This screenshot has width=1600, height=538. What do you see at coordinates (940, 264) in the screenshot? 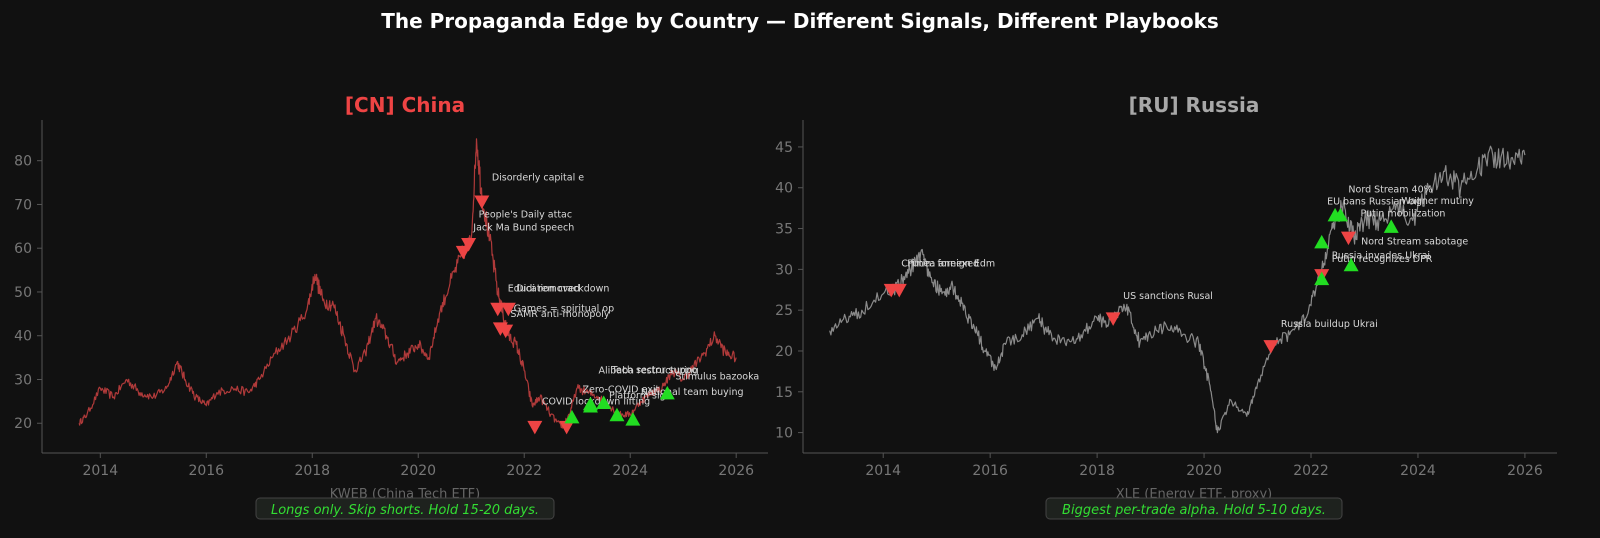
I see `annotation-label: Crimea annexed` at bounding box center [940, 264].